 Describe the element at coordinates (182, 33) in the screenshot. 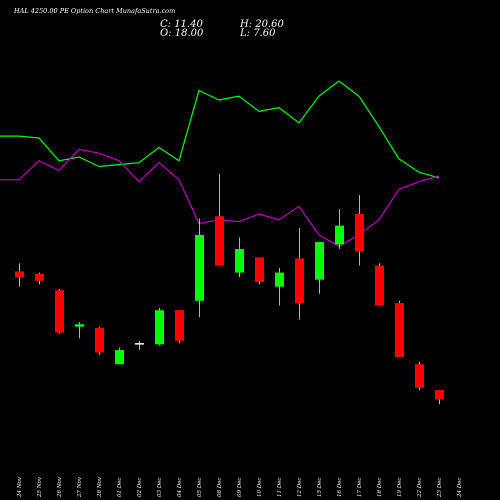

I see `open-value: O: 18.00` at that location.